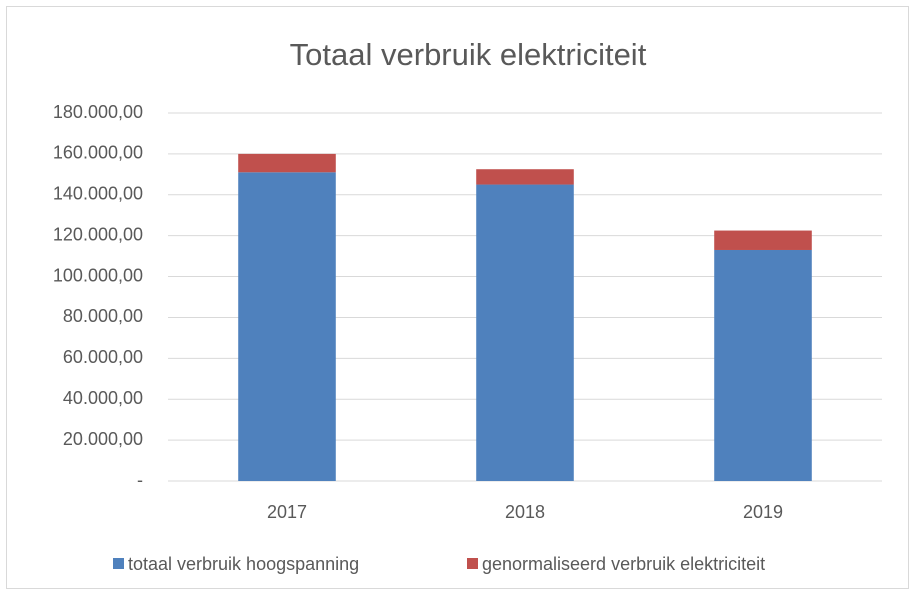 The height and width of the screenshot is (595, 917). What do you see at coordinates (243, 564) in the screenshot?
I see `legend-label: totaal verbruik hoogspanning` at bounding box center [243, 564].